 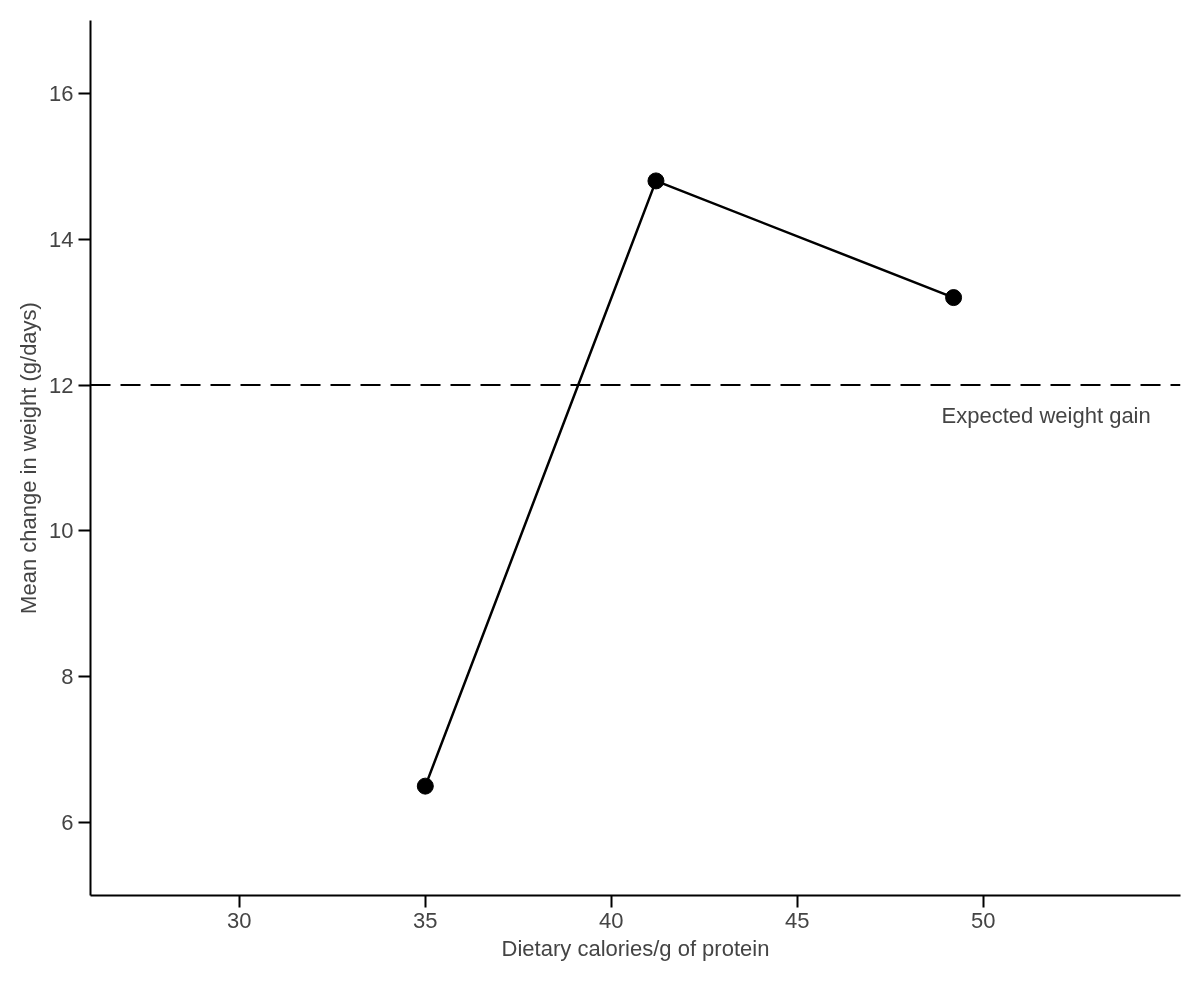 I want to click on y-axis-title: Mean change in weight (g/days), so click(x=29, y=458).